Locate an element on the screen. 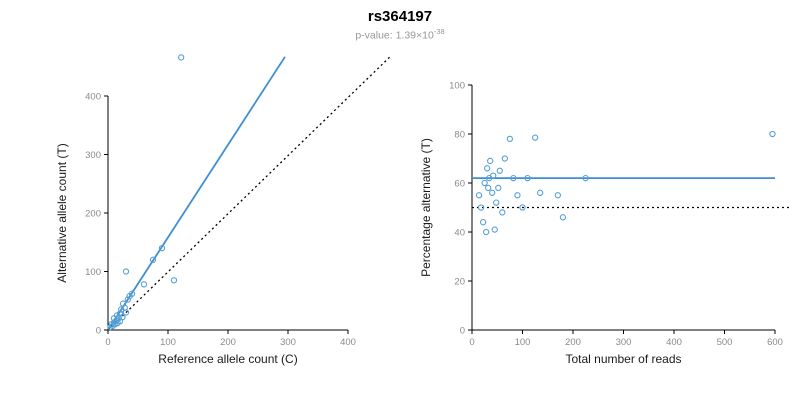 This screenshot has height=400, width=800. x-axis-label: Total number of reads is located at coordinates (623, 359).